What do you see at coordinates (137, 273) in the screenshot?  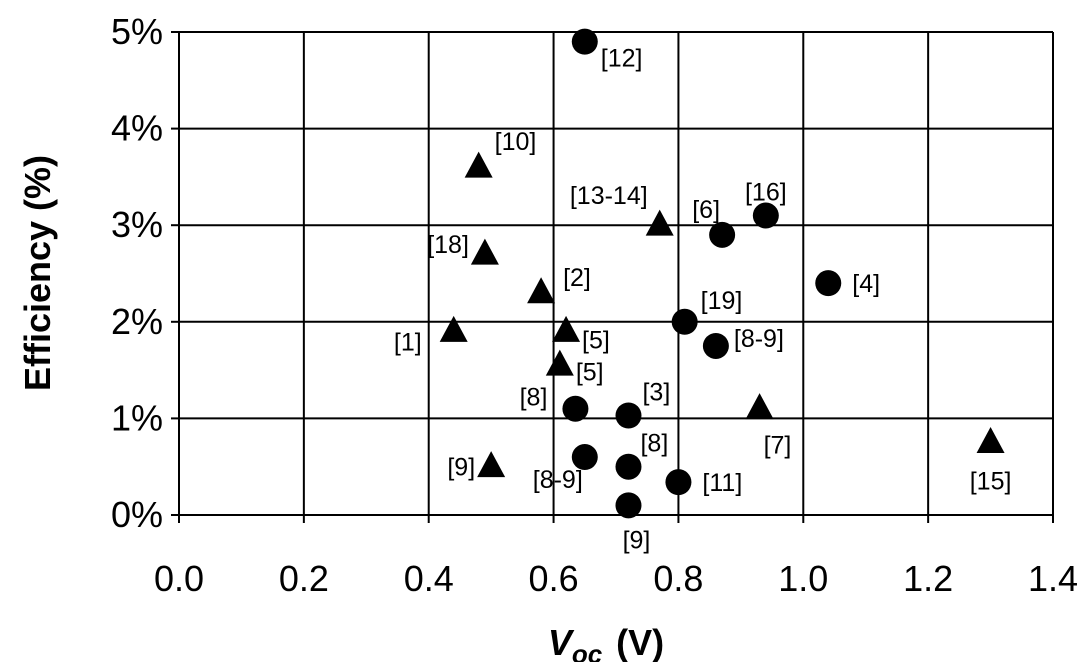 I see `y-axis-ticks: 0% 1% 2% 3% 4% 5%` at bounding box center [137, 273].